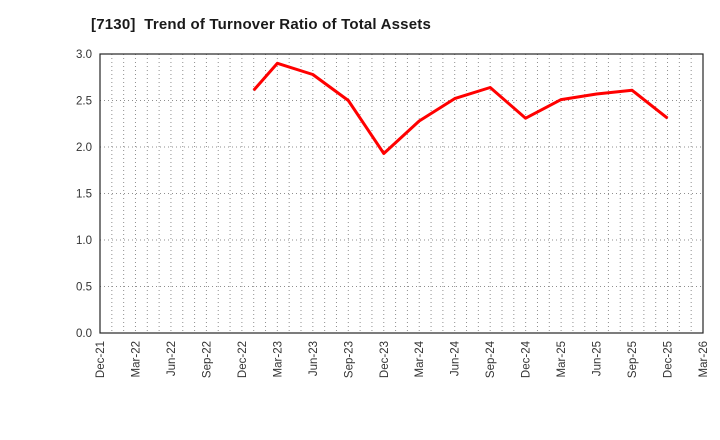 This screenshot has height=440, width=720. Describe the element at coordinates (420, 358) in the screenshot. I see `x-tick-label: Mar-24` at that location.